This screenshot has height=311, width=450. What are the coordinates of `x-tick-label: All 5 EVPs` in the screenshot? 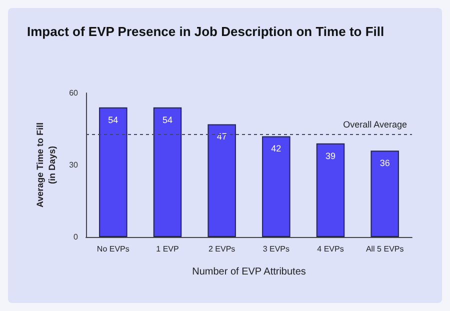 It's located at (385, 249).